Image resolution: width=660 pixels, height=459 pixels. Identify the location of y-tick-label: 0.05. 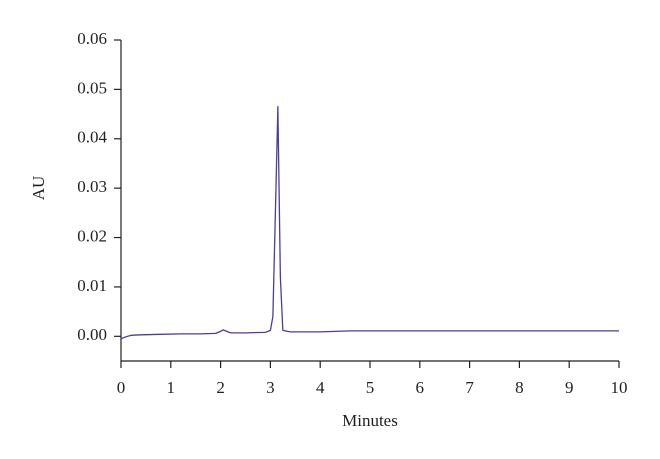
(92, 87).